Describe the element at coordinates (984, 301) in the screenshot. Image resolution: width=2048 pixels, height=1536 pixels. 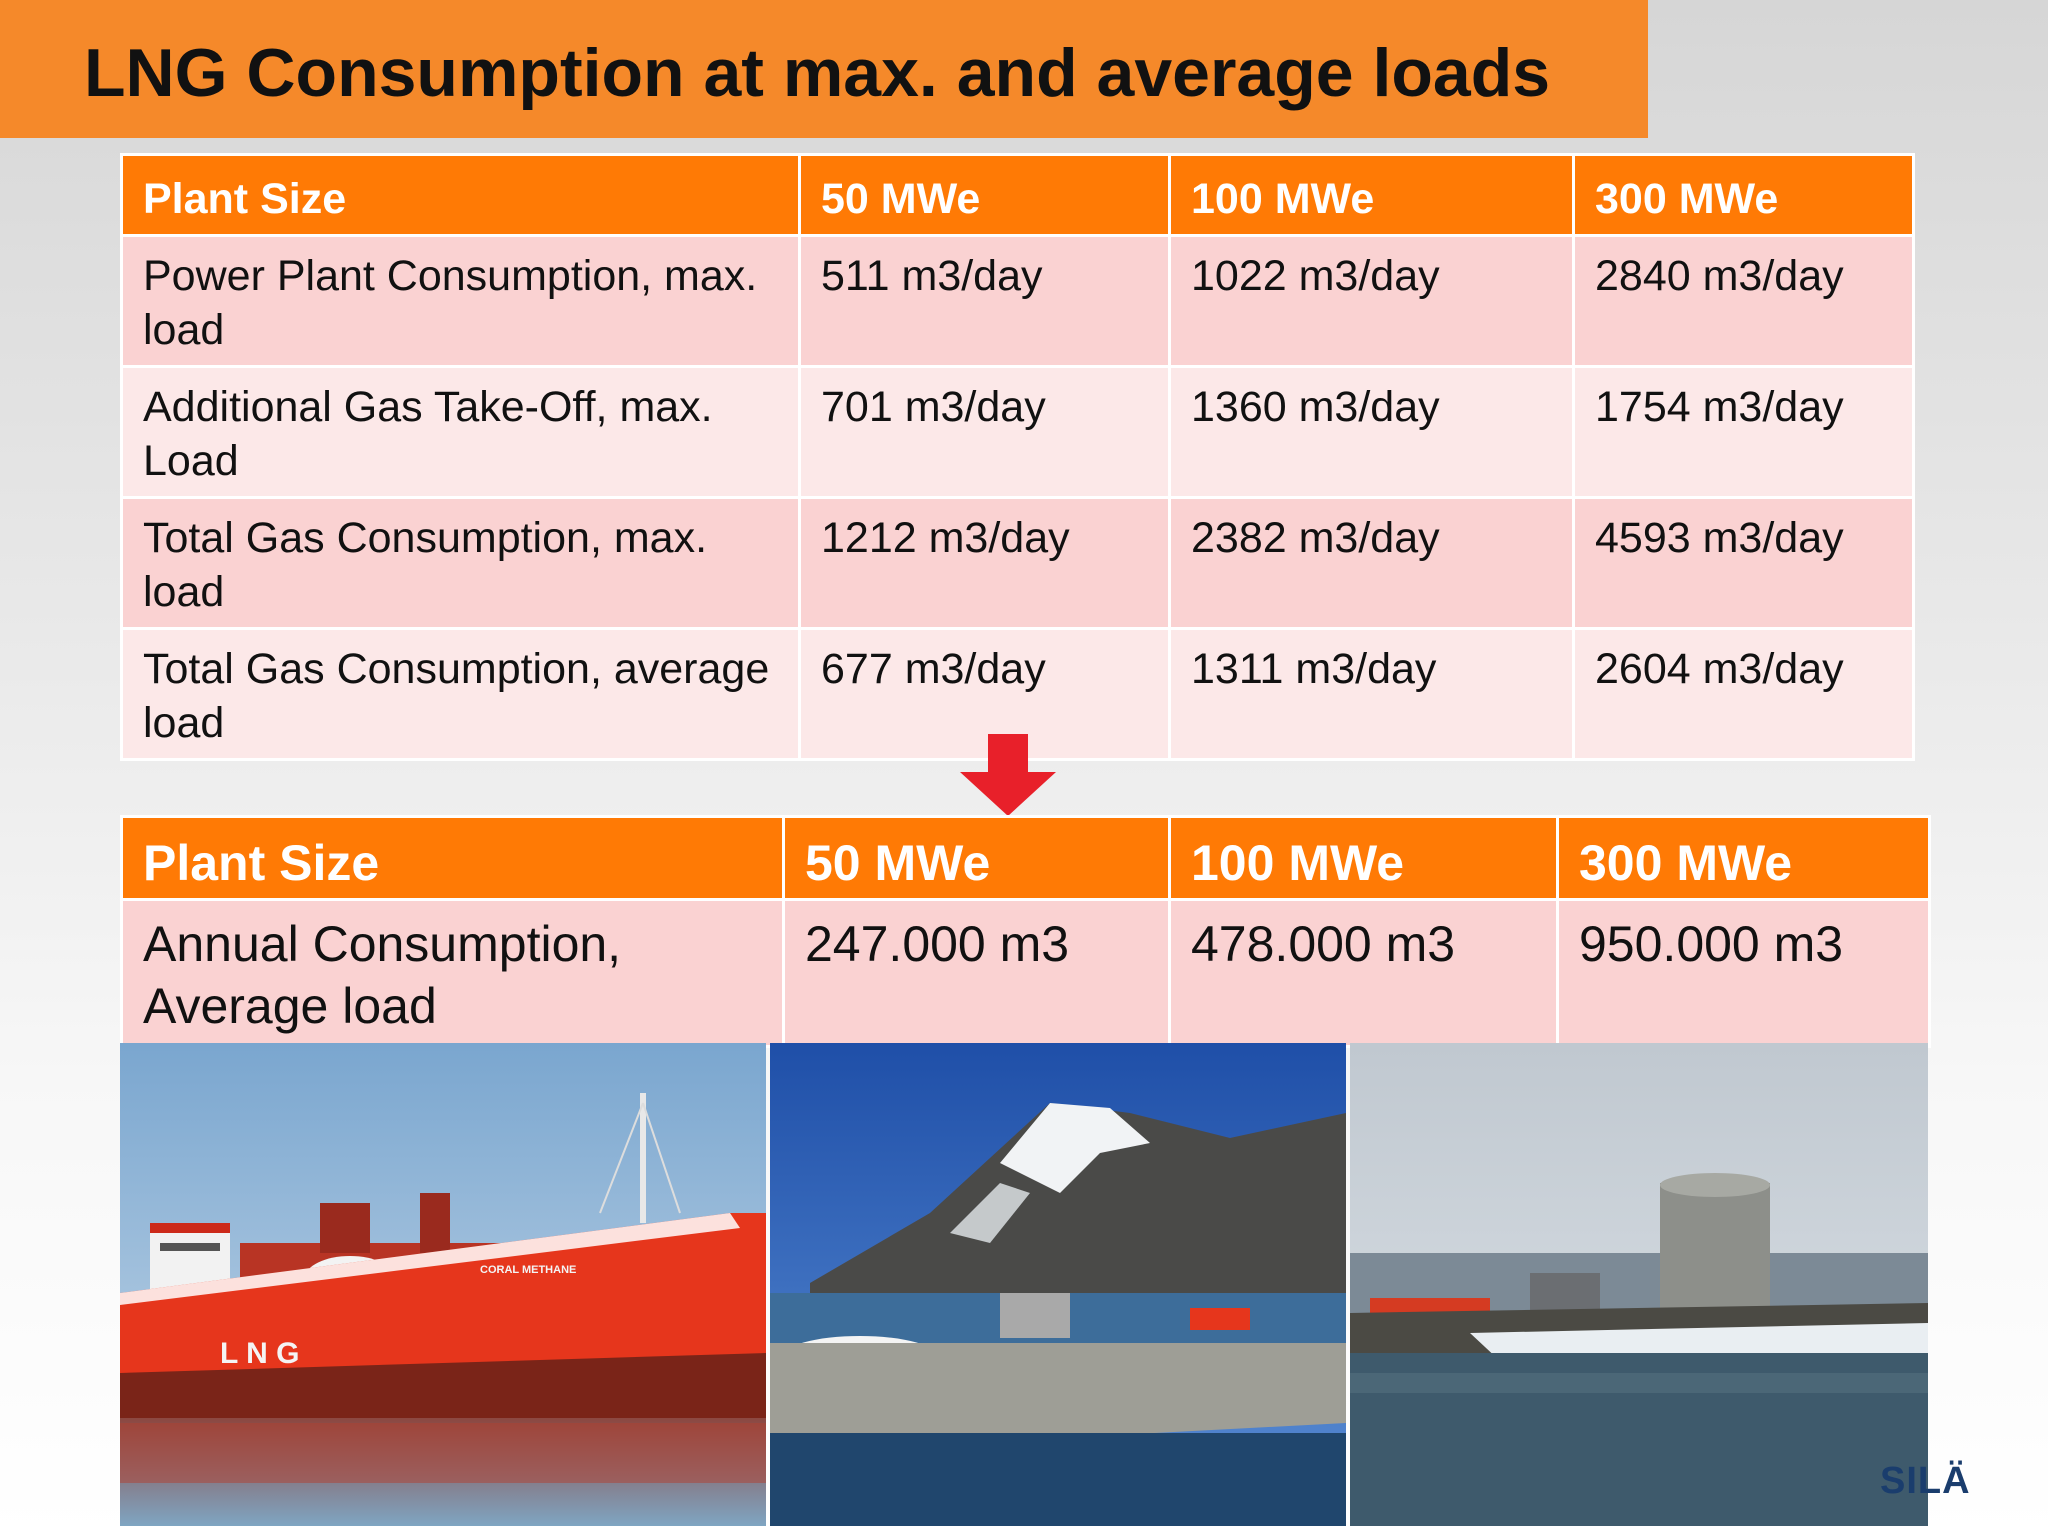
I see `table-cell: 511 m3/day` at that location.